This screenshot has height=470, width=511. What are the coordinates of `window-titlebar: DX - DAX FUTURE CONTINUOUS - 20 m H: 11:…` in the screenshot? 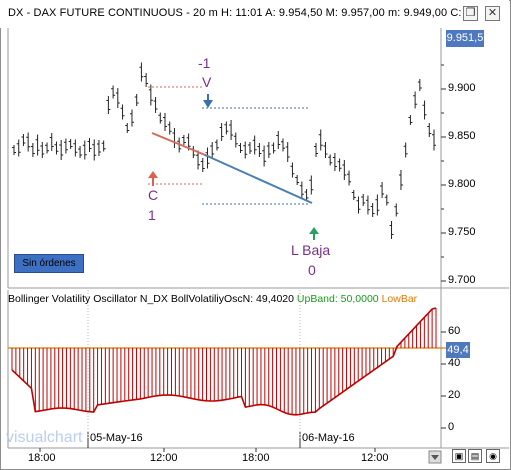 It's located at (254, 14).